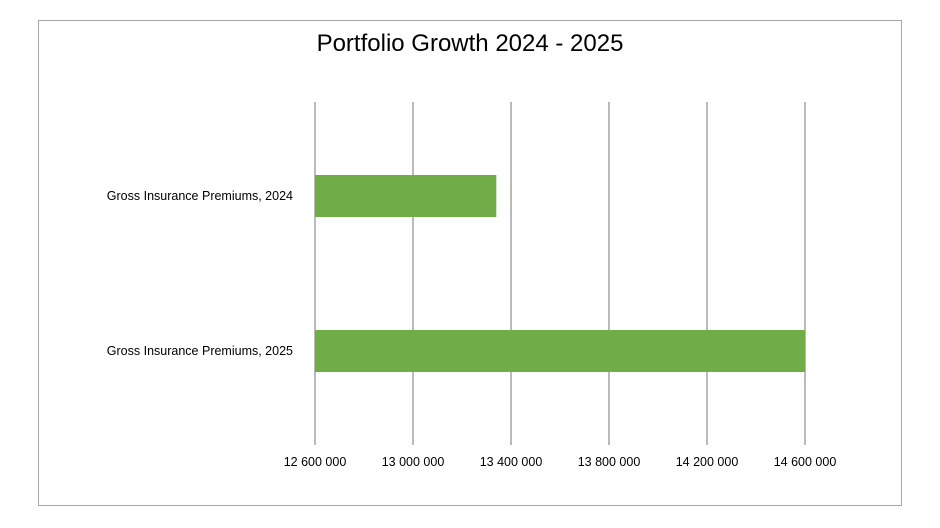 The width and height of the screenshot is (940, 528). Describe the element at coordinates (315, 462) in the screenshot. I see `x-tick-label: 12 600 000` at that location.